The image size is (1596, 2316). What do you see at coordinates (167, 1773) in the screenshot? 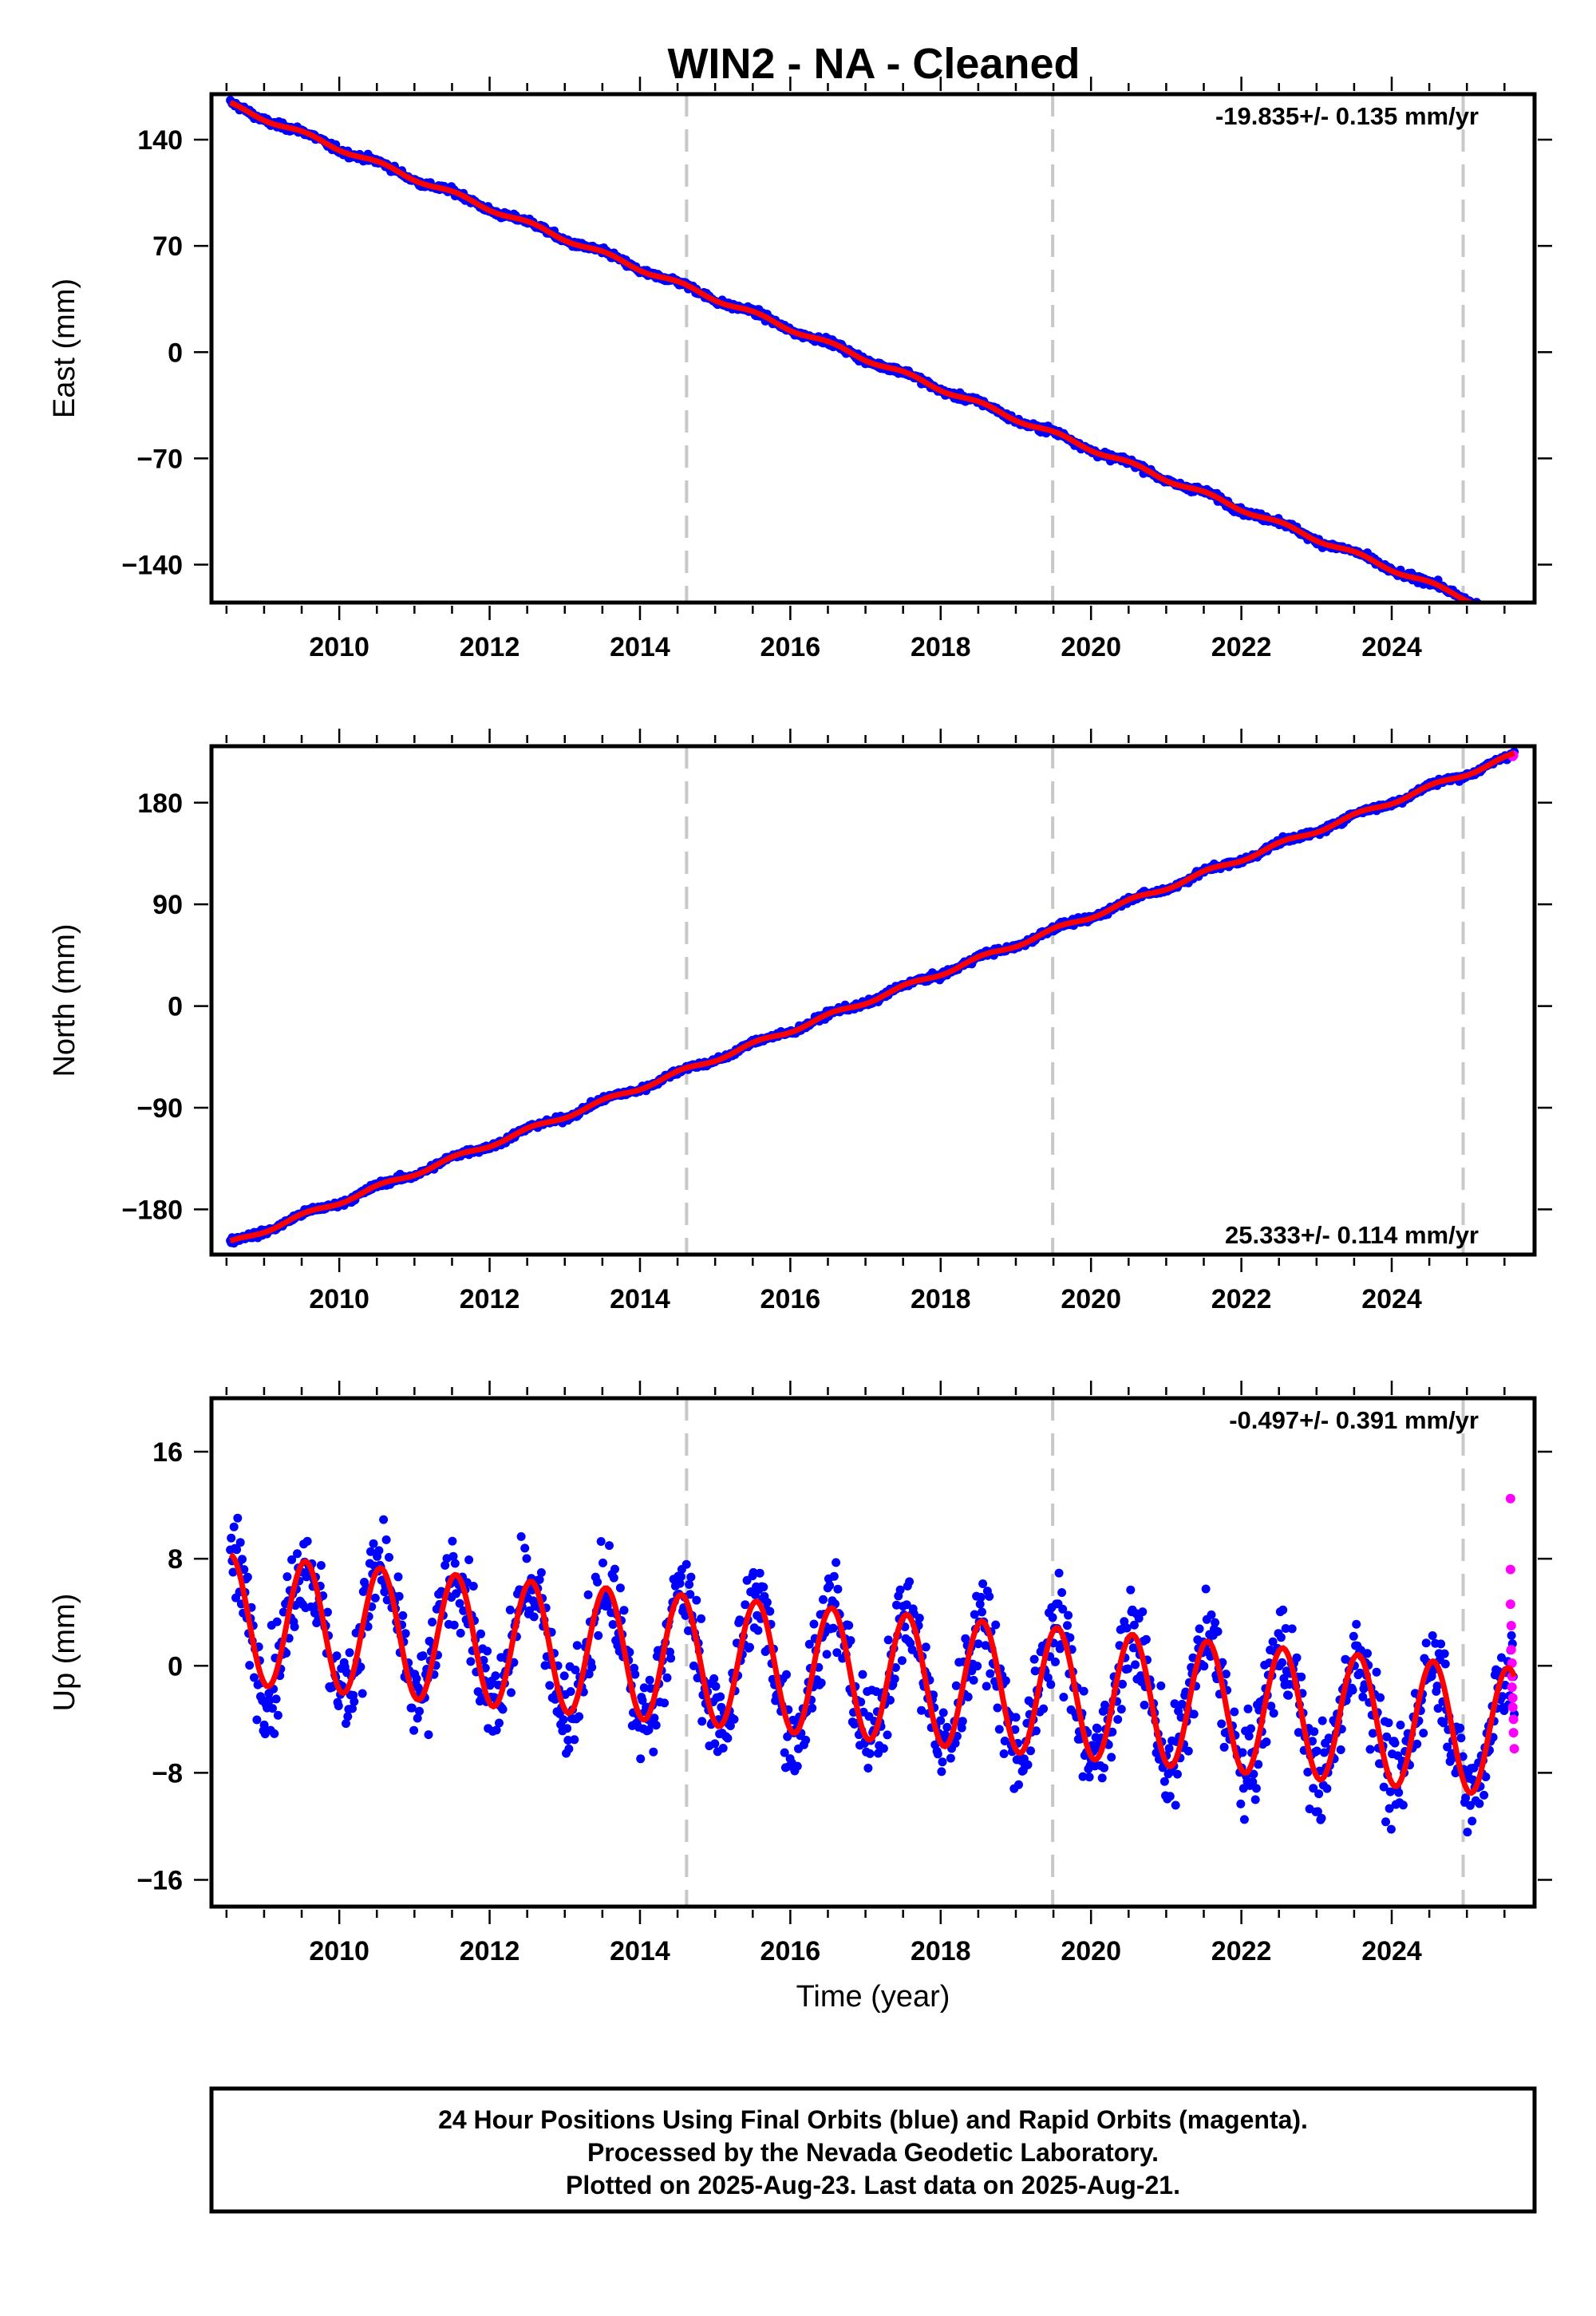
I see `y-tick-label: −8` at bounding box center [167, 1773].